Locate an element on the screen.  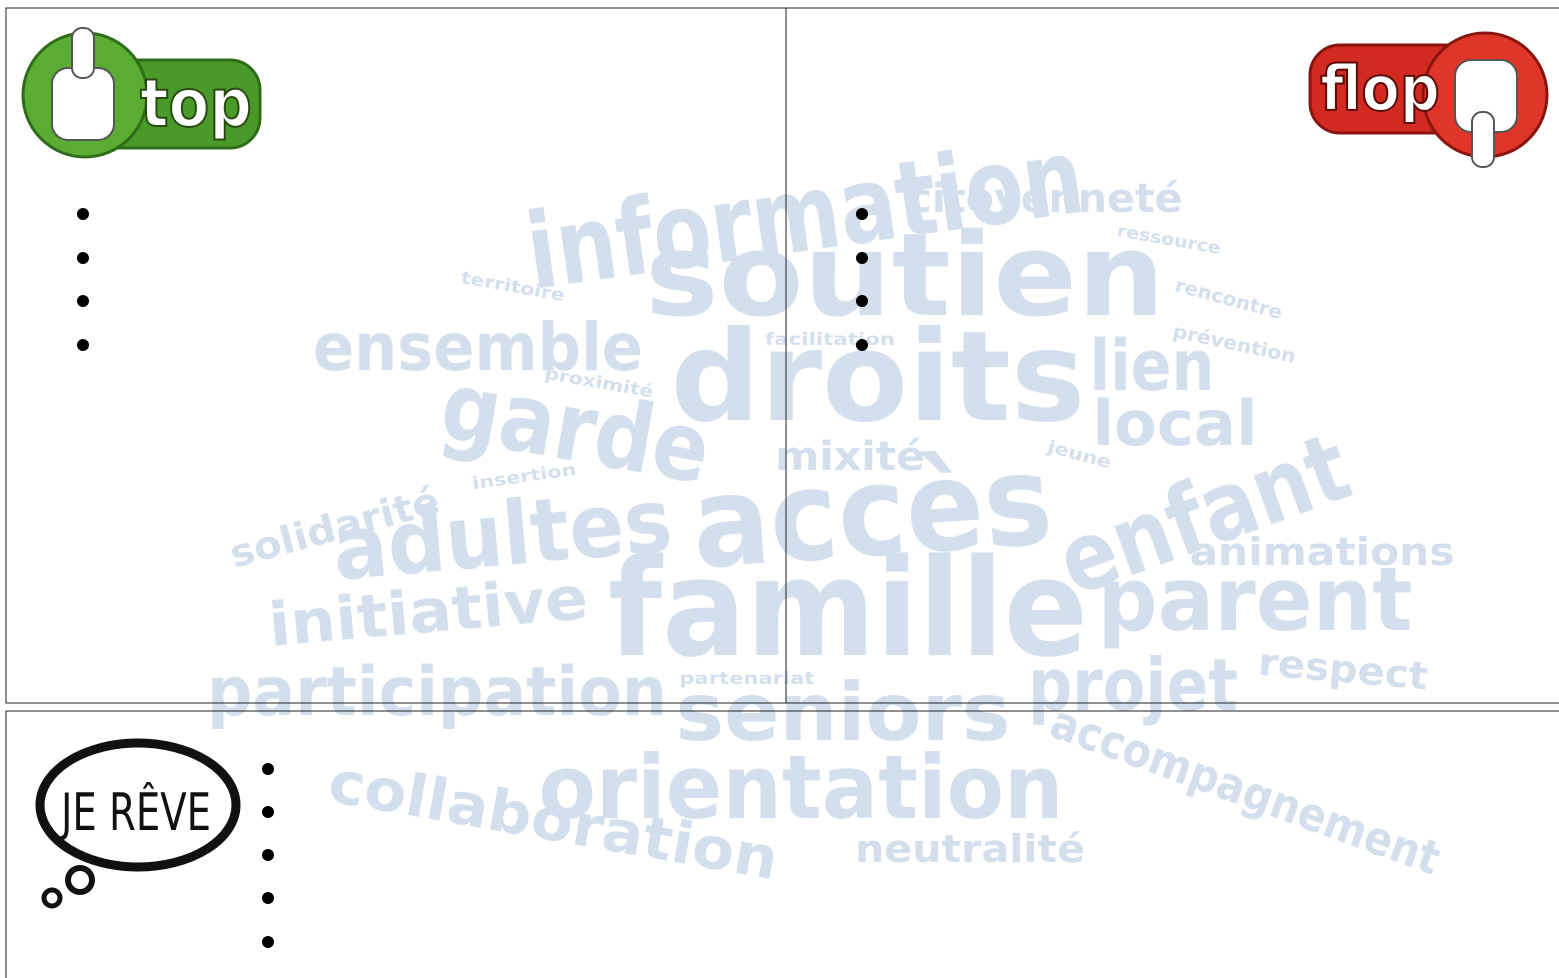
cloud-word: soutien is located at coordinates (905, 276).